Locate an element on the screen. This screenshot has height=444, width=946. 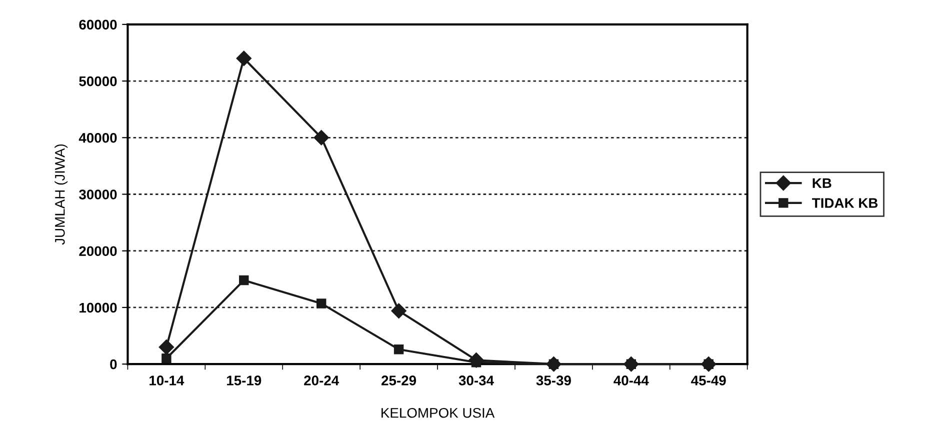
y-tick-label: 50000 is located at coordinates (98, 81).